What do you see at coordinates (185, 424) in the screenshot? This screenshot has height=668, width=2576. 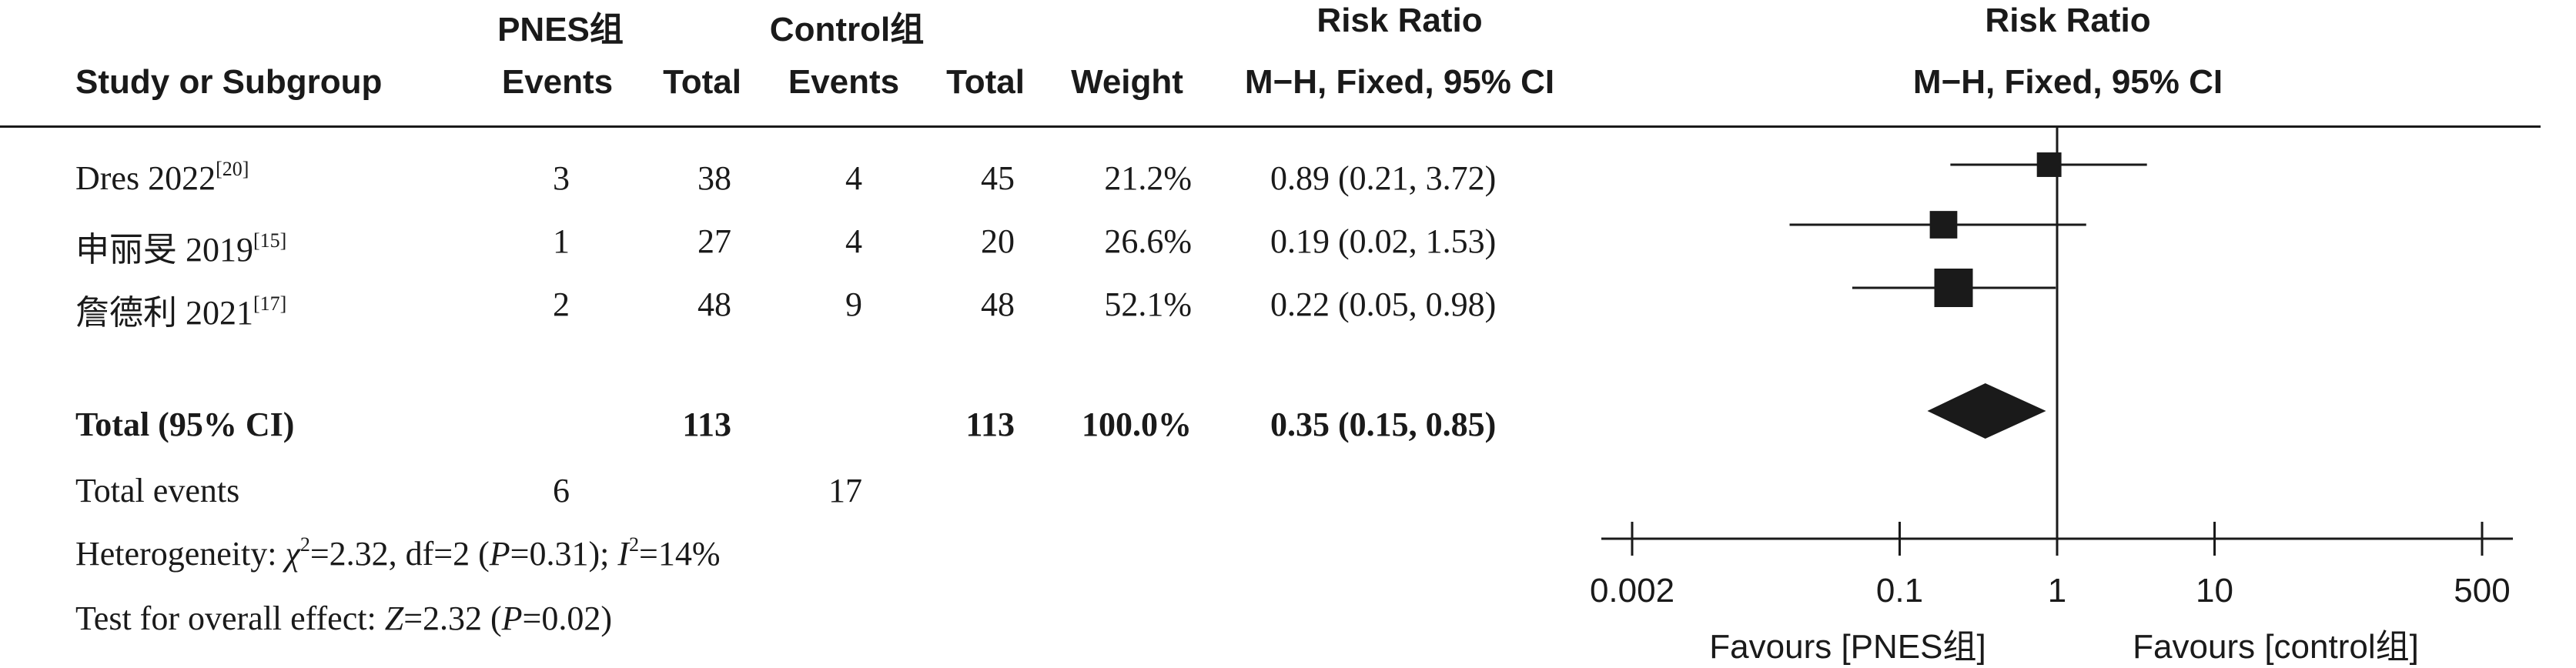 I see `total-label: Total (95% CI)` at bounding box center [185, 424].